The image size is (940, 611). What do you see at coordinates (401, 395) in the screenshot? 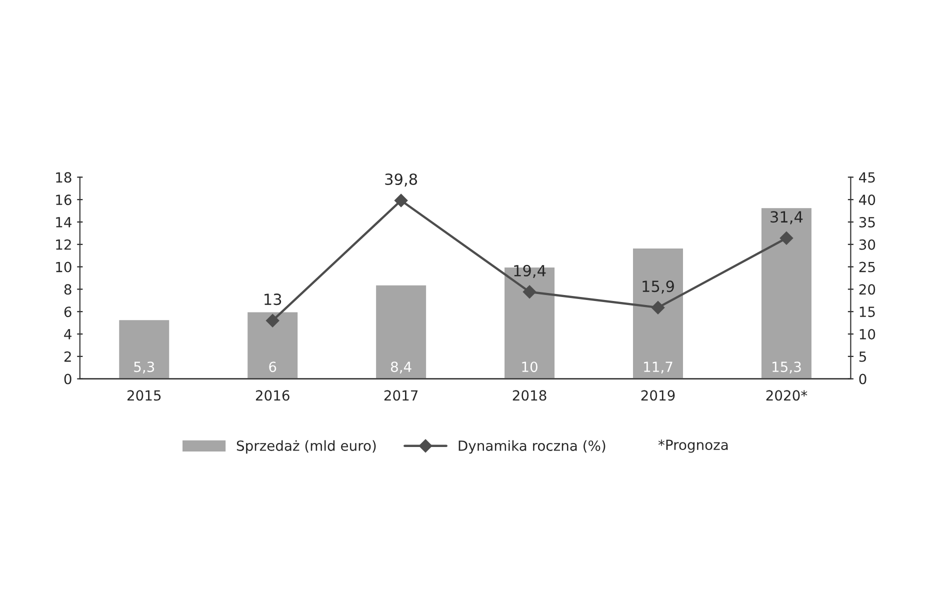
I see `x-tick-label: 2017` at bounding box center [401, 395].